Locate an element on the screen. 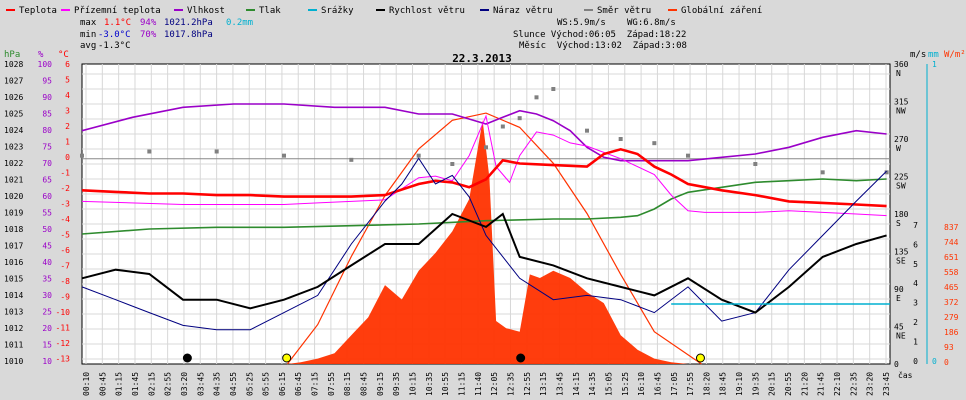 This screenshot has width=966, height=400. hpa-tick-label: 1012 is located at coordinates (13, 328).